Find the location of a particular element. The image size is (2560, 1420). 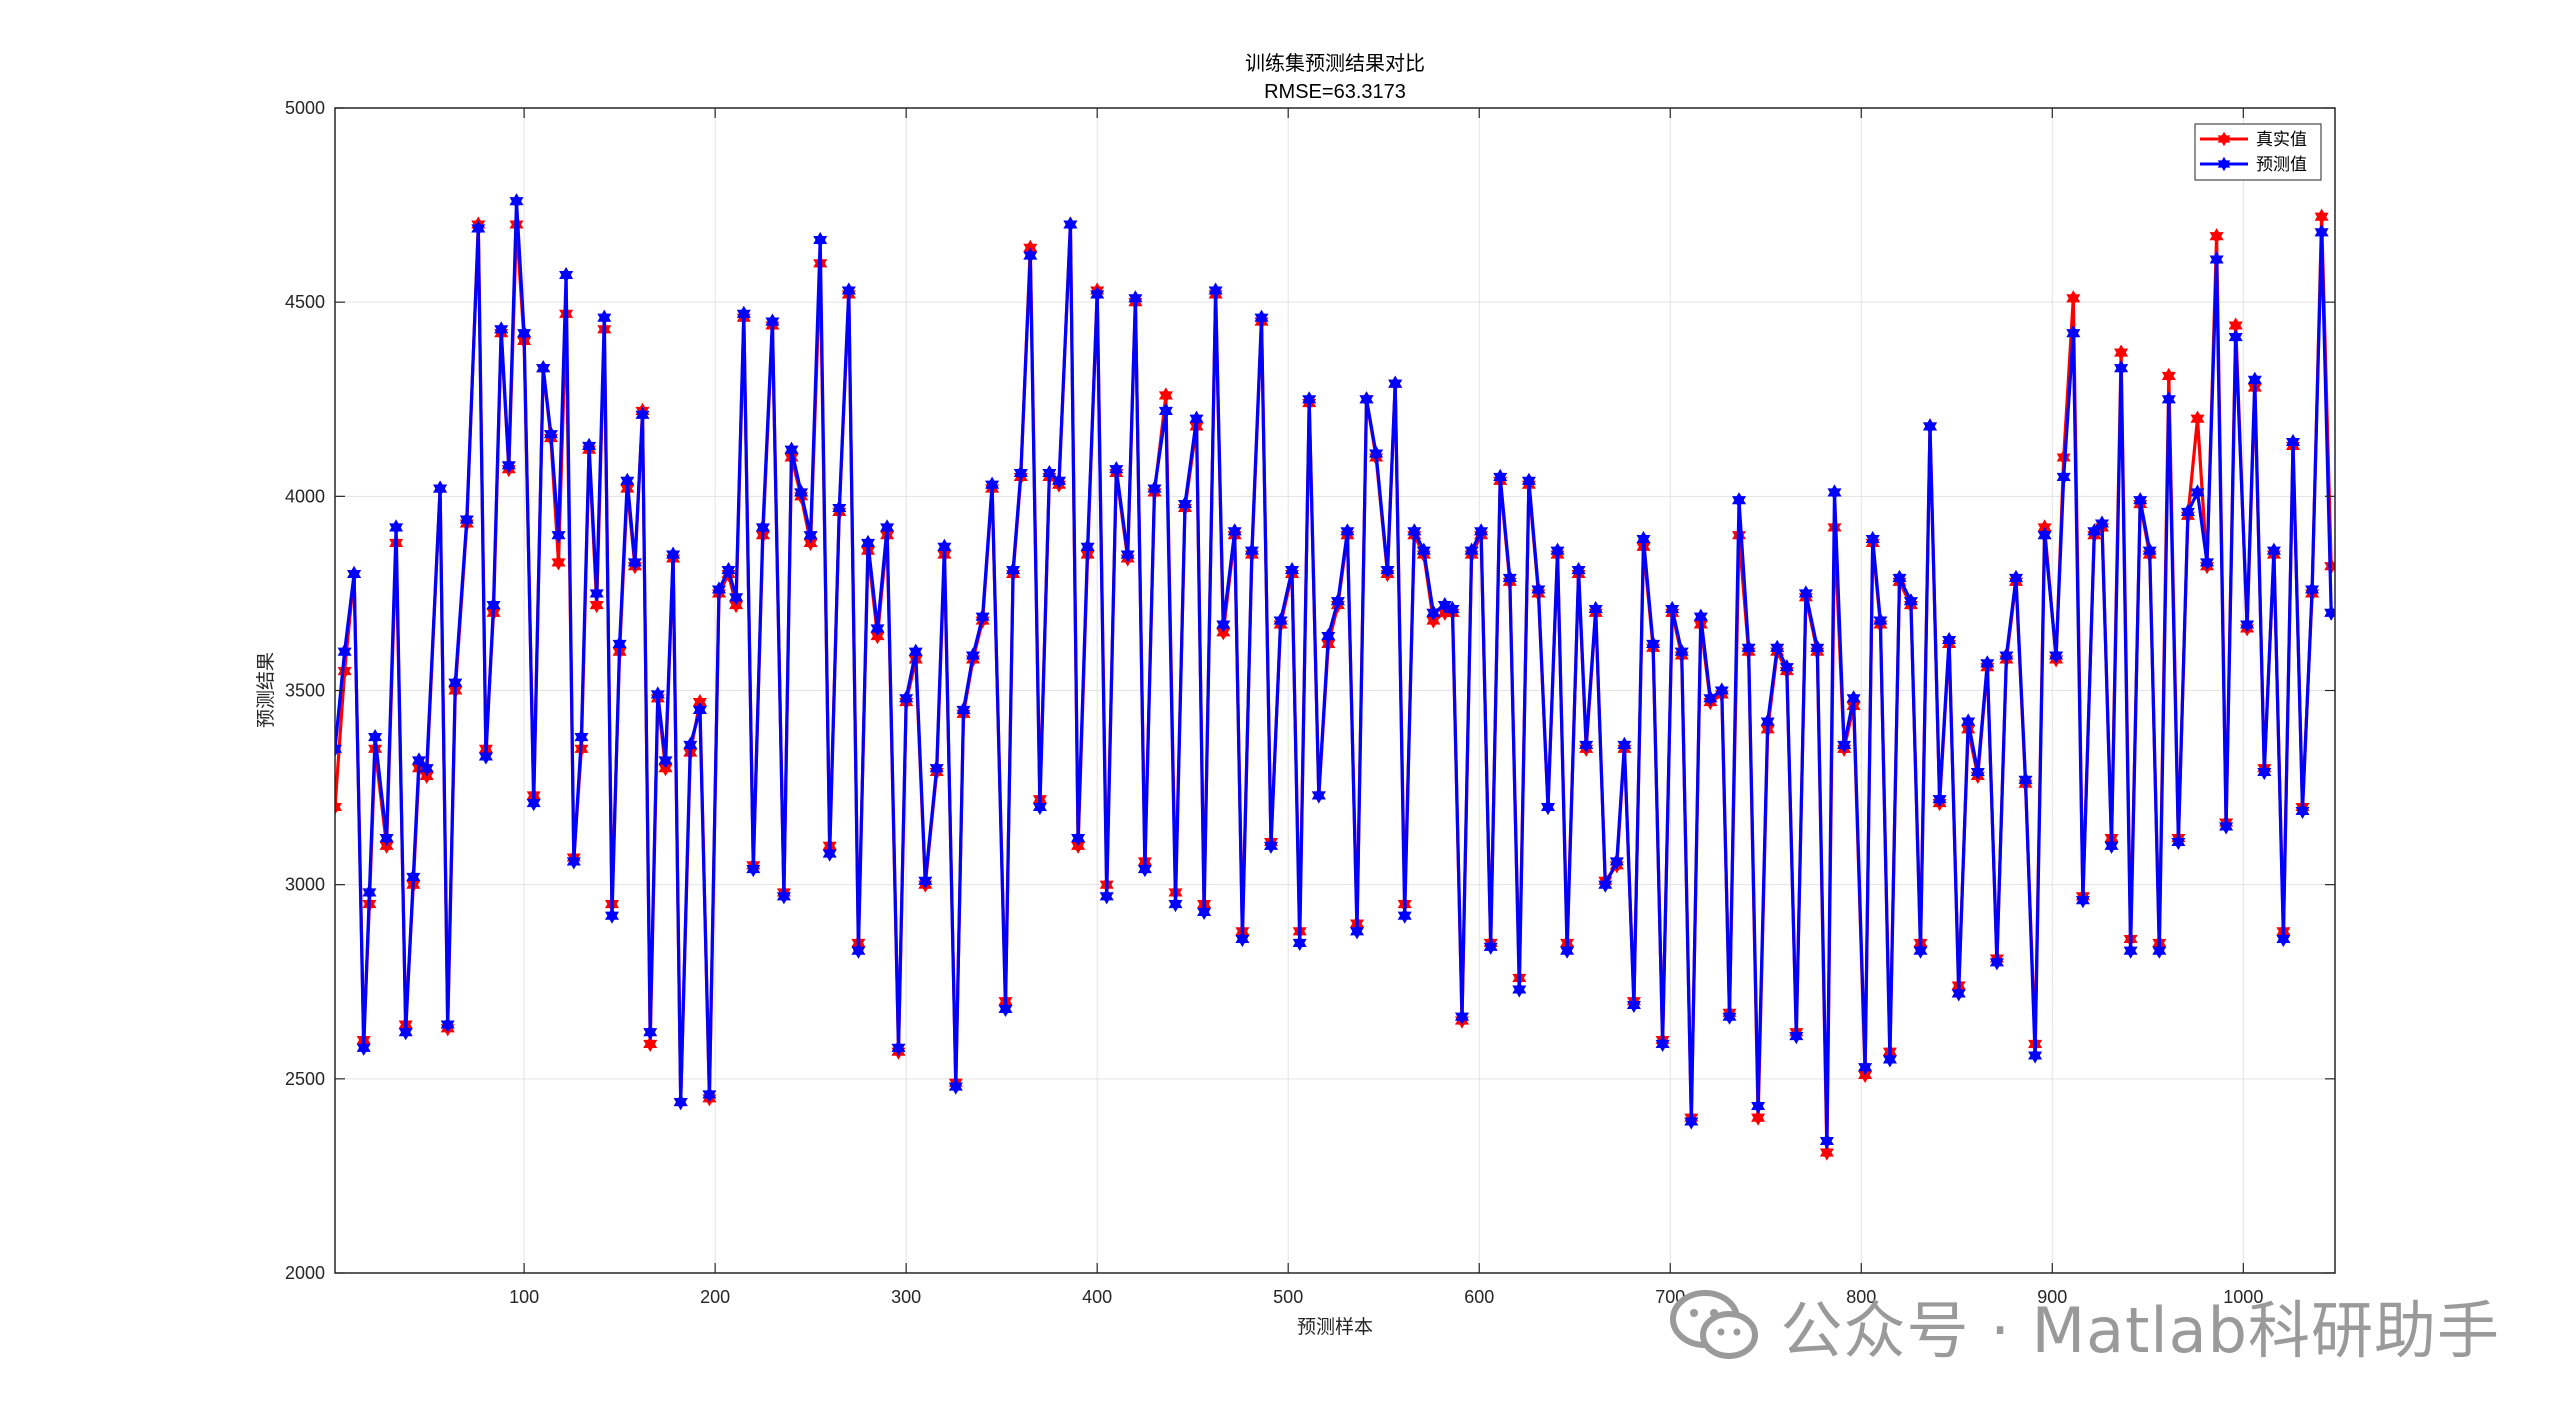

wechat-icon is located at coordinates (1713, 1324).